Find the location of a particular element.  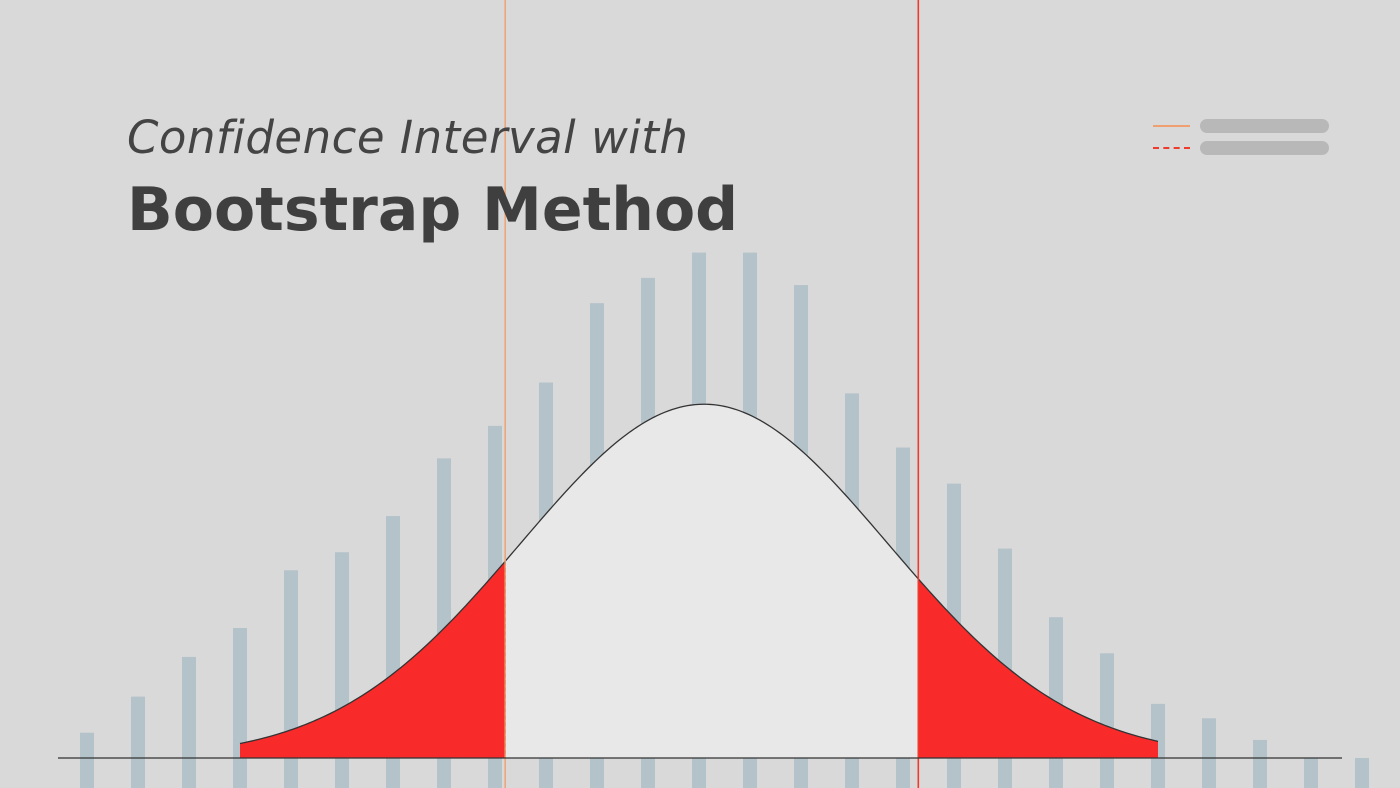

upper-tail-area is located at coordinates (1038, 668).